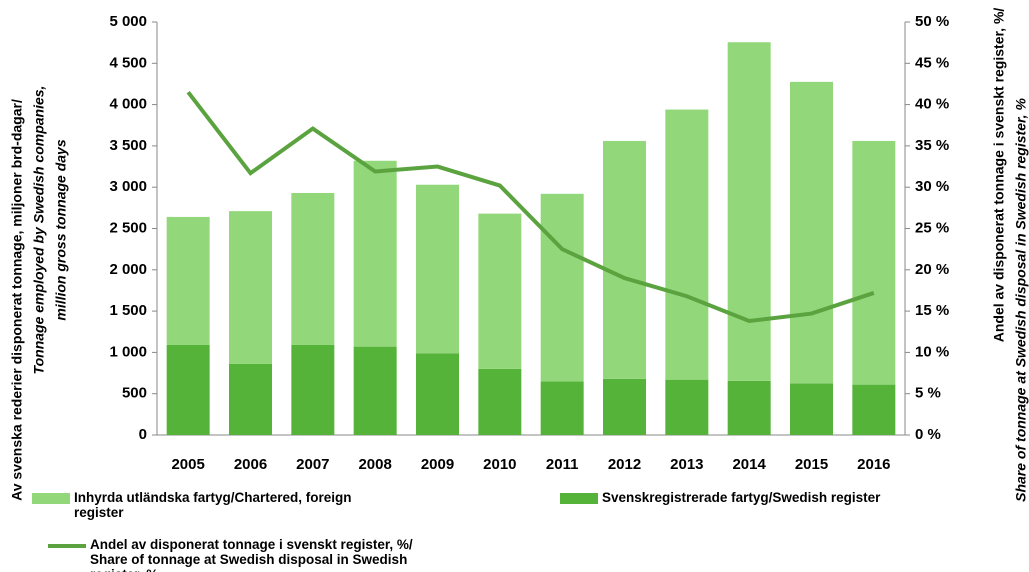 The width and height of the screenshot is (1029, 572). What do you see at coordinates (932, 62) in the screenshot?
I see `y2-tick-label: 45 %` at bounding box center [932, 62].